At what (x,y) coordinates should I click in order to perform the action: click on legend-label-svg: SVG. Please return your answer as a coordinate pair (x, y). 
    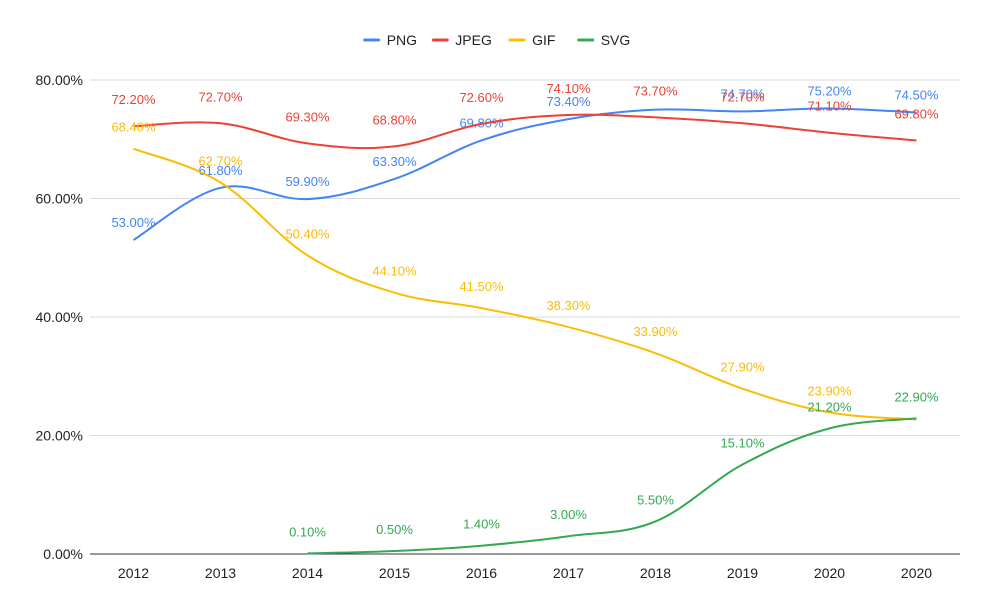
    Looking at the image, I should click on (616, 40).